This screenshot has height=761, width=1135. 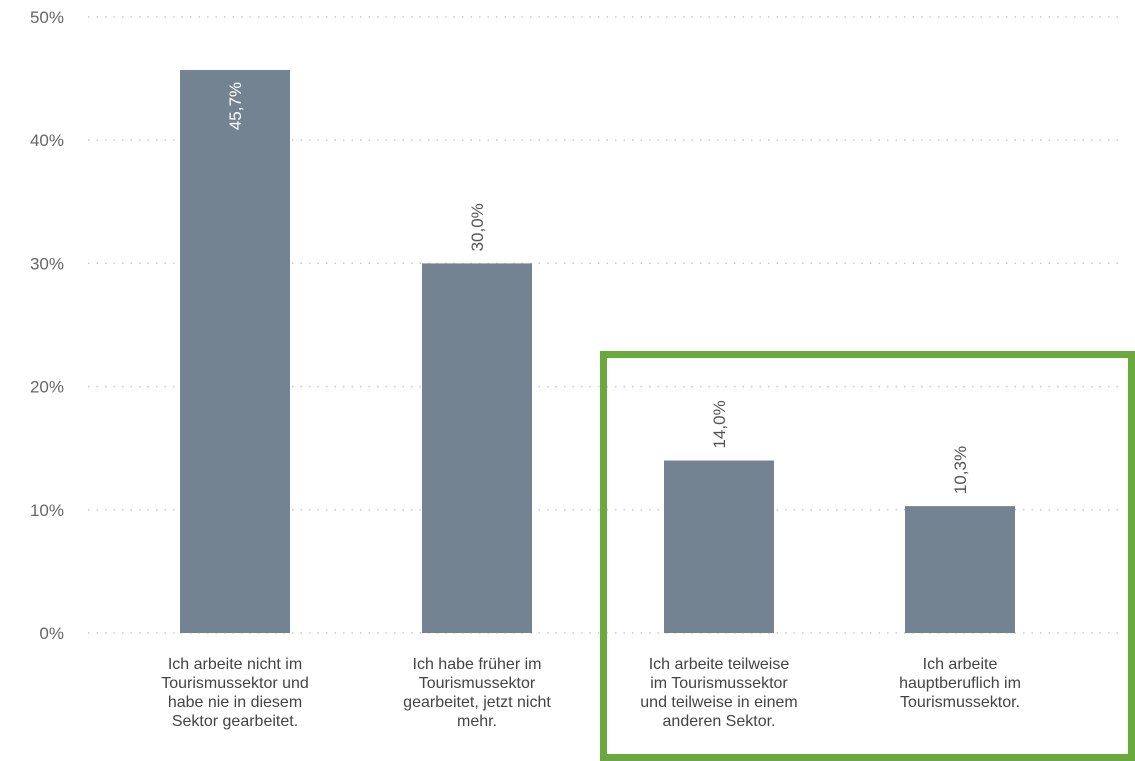 I want to click on y-tick-label: 0%, so click(x=51, y=633).